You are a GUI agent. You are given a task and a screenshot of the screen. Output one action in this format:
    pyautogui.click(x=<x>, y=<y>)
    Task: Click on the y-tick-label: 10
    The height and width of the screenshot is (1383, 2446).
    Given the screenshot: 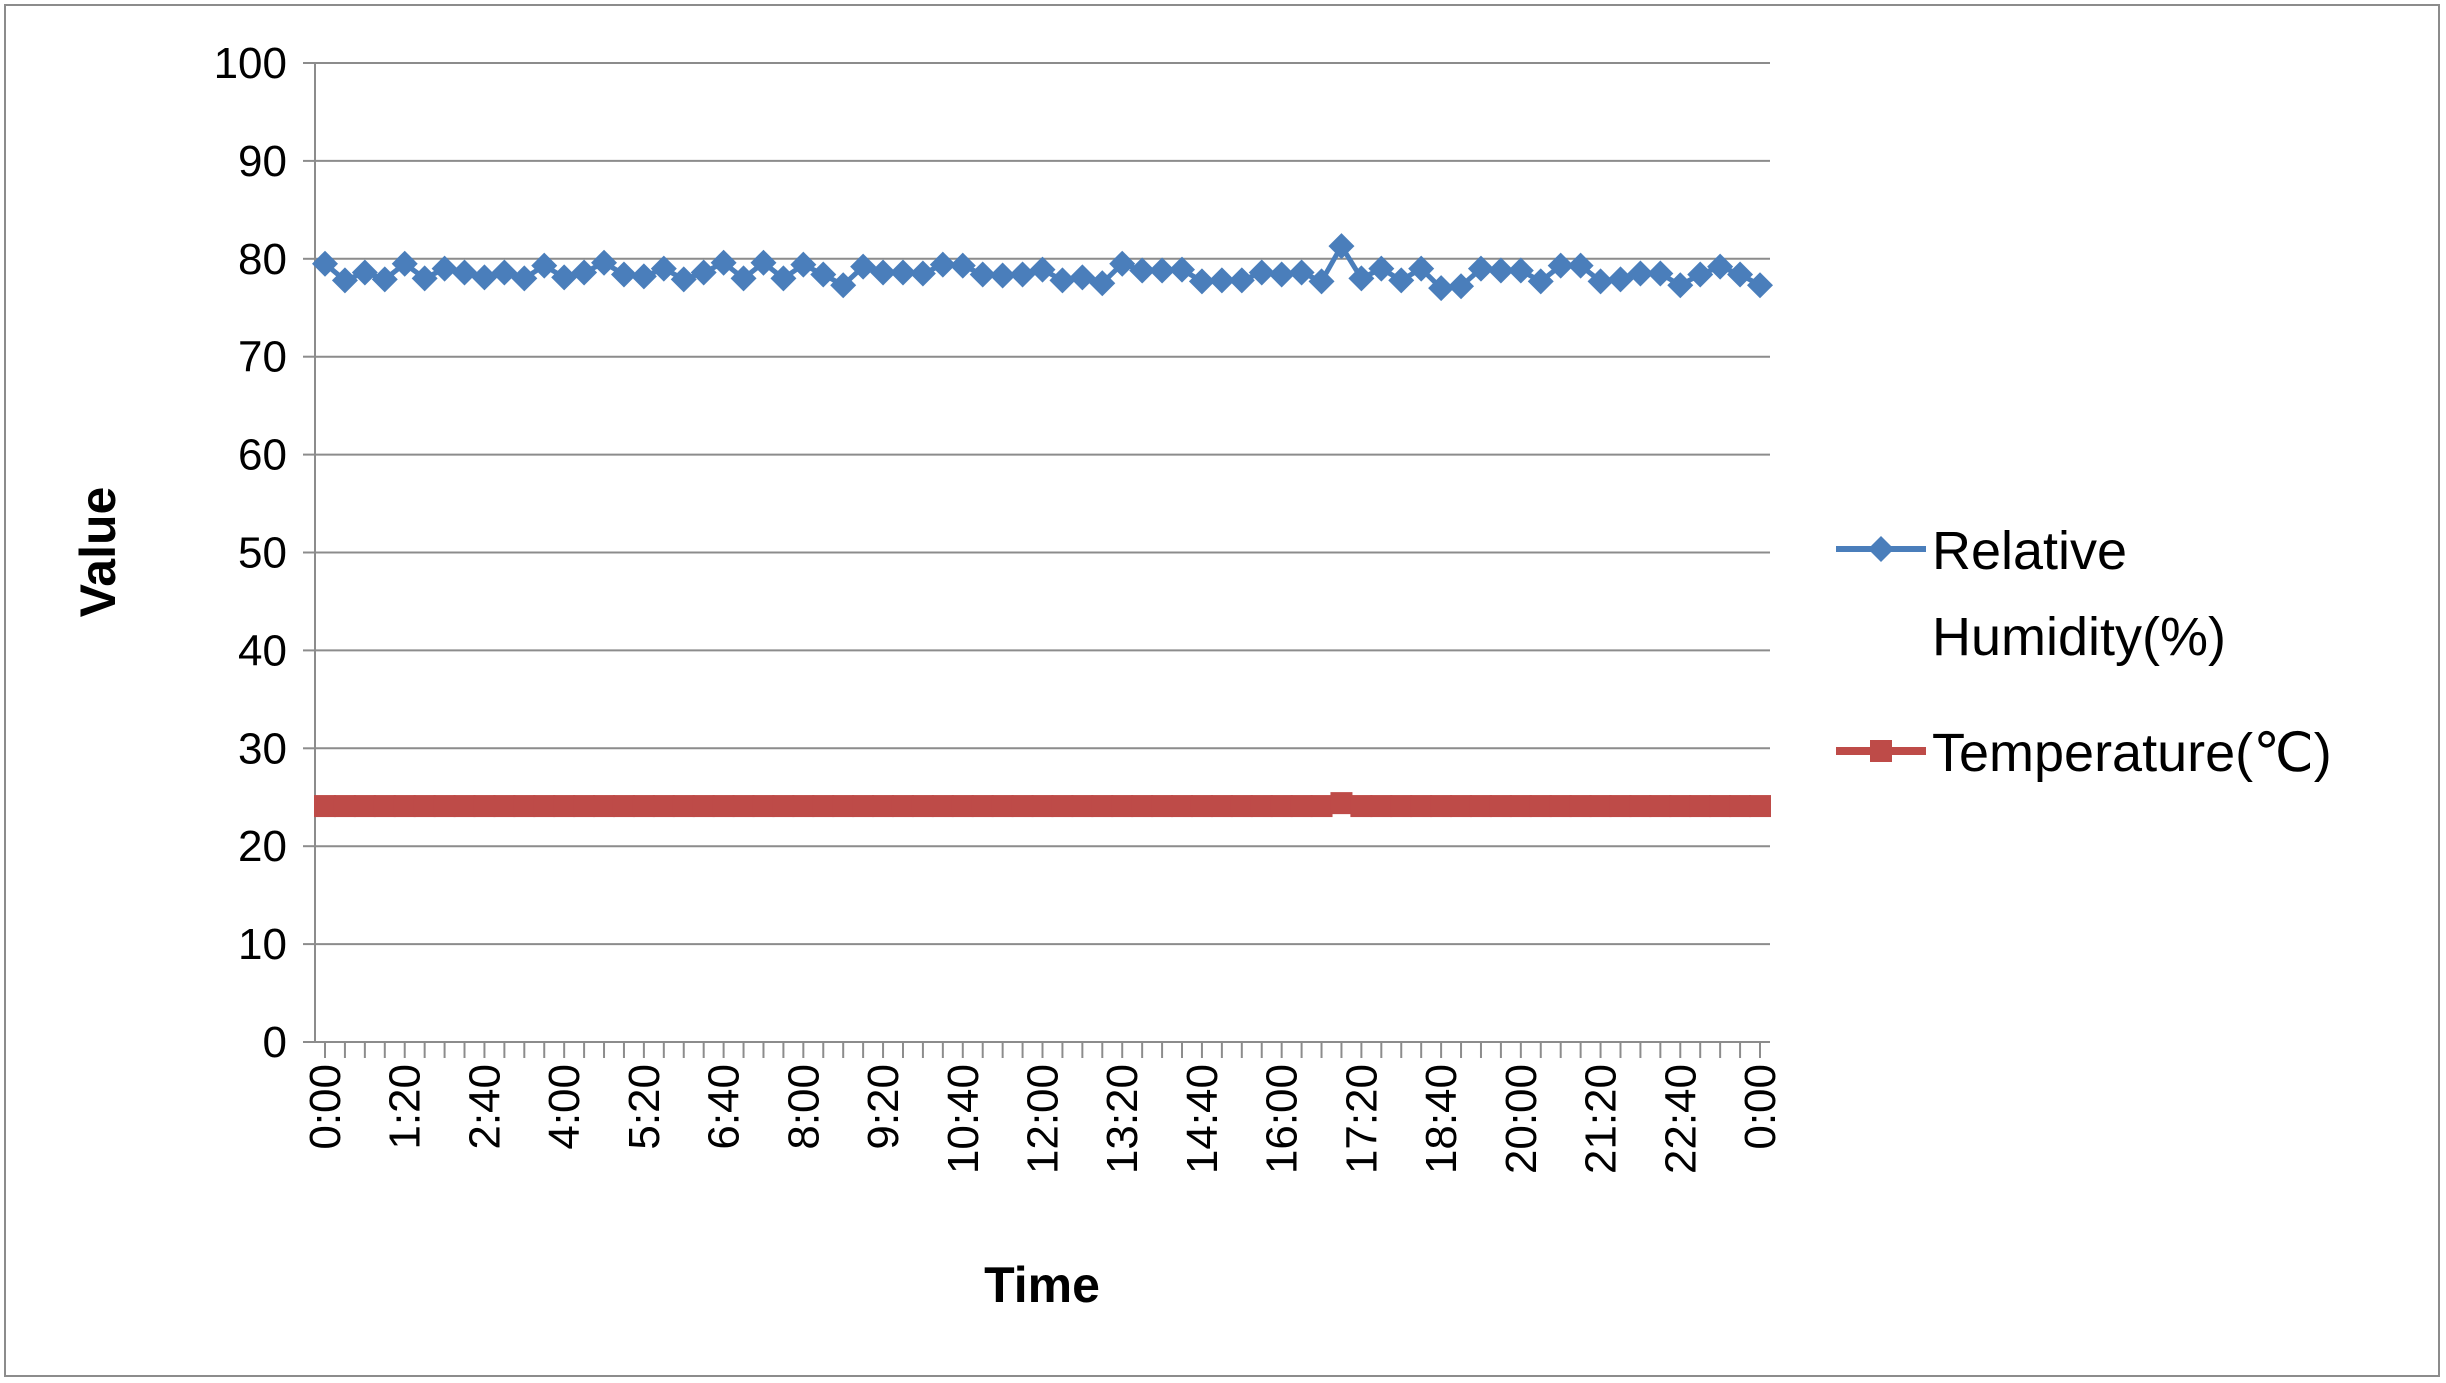 What is the action you would take?
    pyautogui.click(x=262, y=944)
    